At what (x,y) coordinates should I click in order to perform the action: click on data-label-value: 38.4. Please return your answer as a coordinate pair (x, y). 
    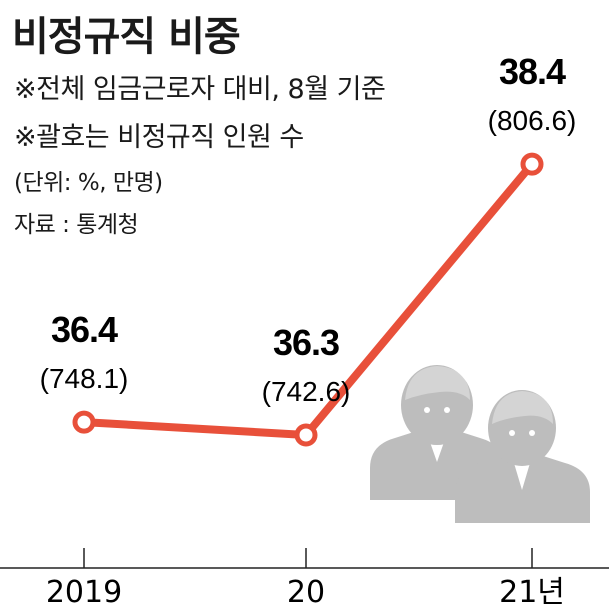
    Looking at the image, I should click on (532, 71).